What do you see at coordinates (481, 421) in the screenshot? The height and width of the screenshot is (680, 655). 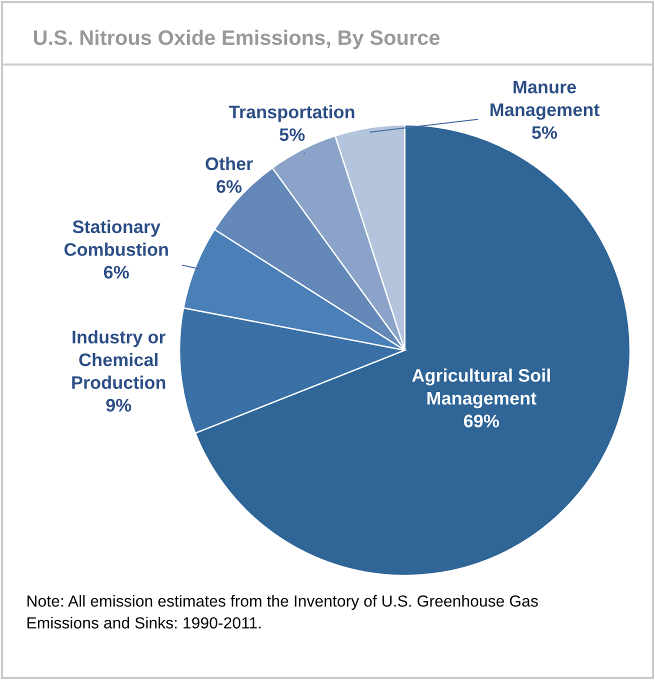 I see `data-label: 69%` at bounding box center [481, 421].